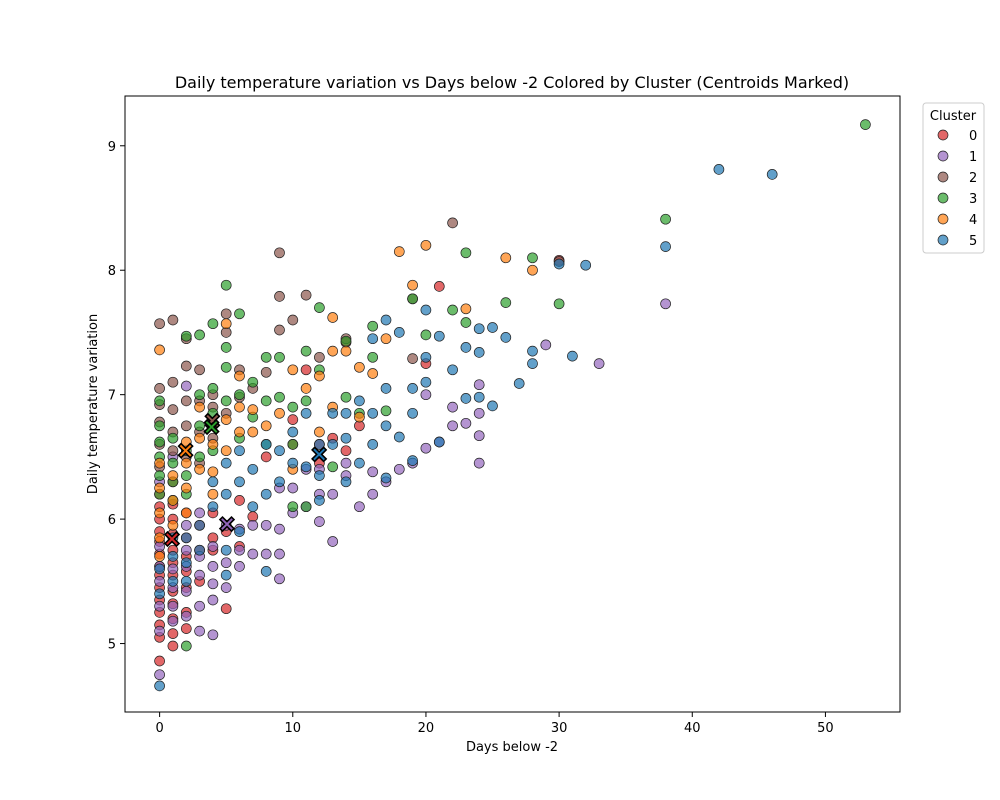 The image size is (1000, 800). What do you see at coordinates (973, 136) in the screenshot?
I see `legend-label-cluster-0: 0` at bounding box center [973, 136].